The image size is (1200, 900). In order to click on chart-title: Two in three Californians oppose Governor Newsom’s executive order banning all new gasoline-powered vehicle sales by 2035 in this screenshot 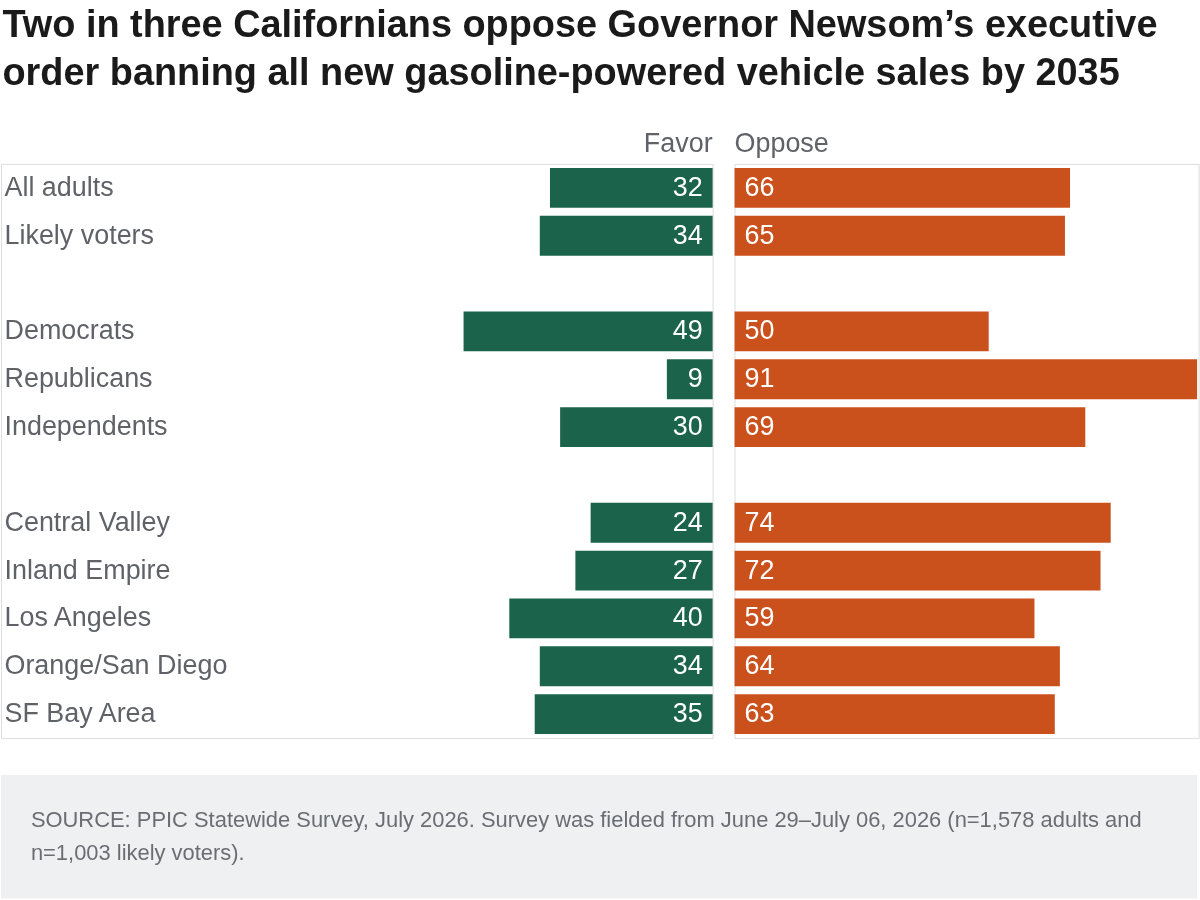, I will do `click(580, 47)`.